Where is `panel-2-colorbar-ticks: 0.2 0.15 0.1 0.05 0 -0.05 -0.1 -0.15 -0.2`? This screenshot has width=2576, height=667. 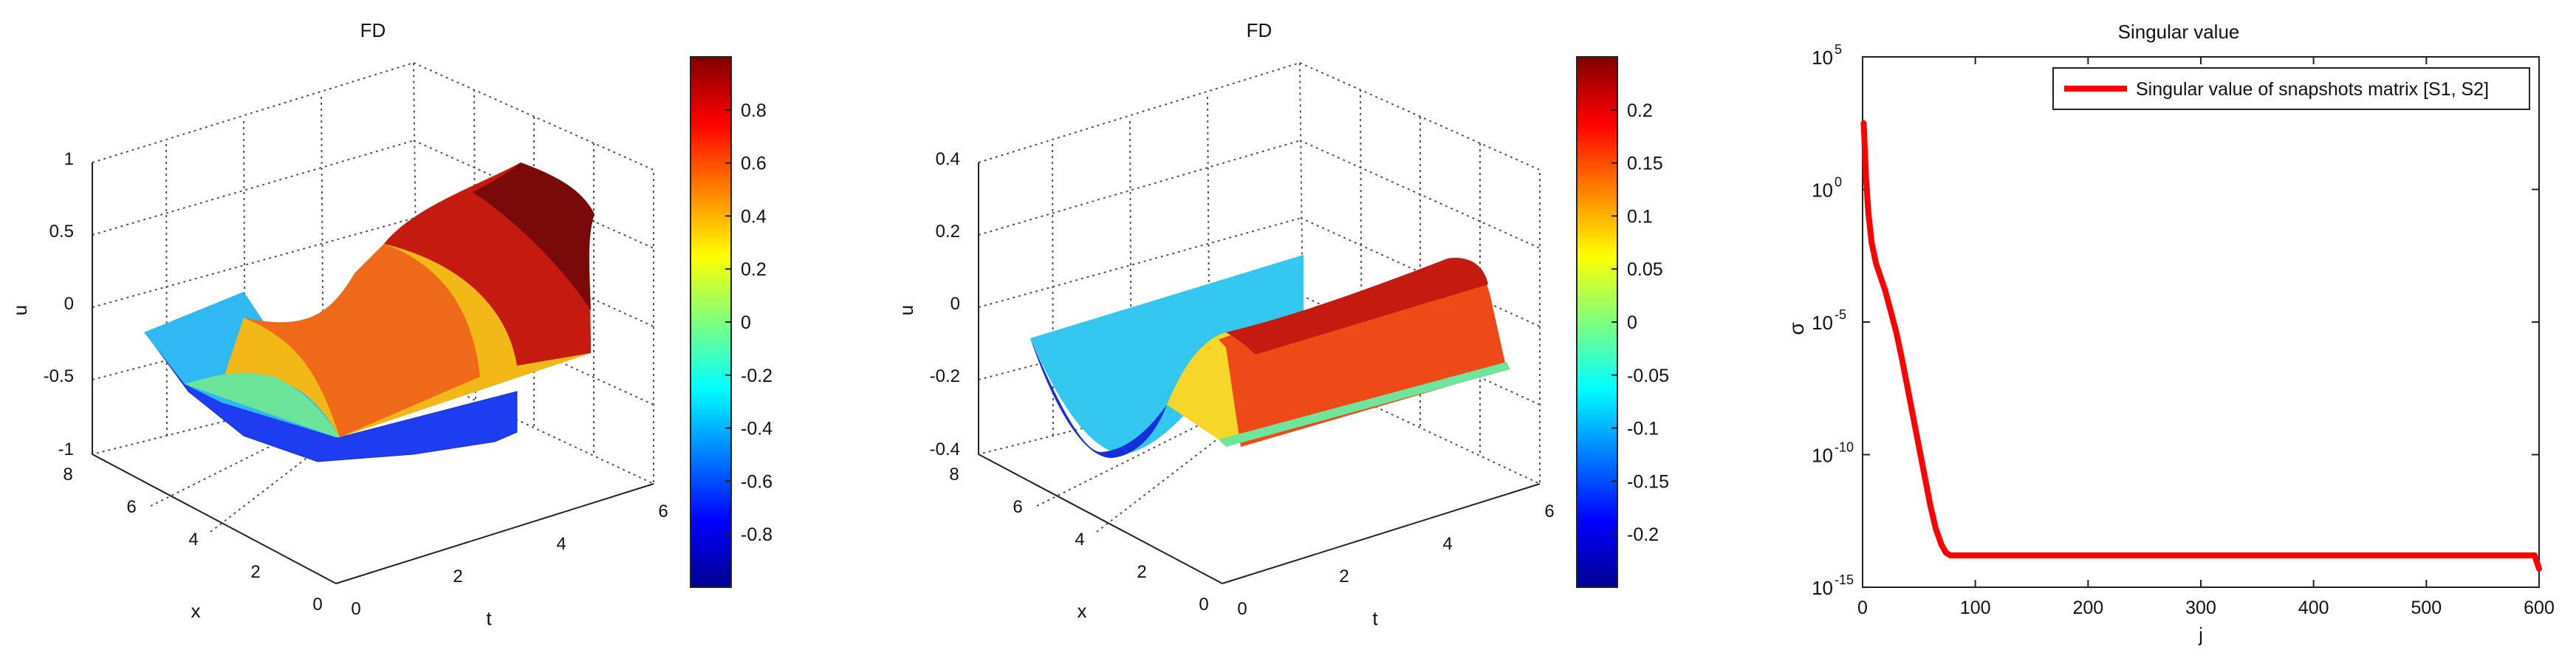 panel-2-colorbar-ticks: 0.2 0.15 0.1 0.05 0 -0.05 -0.1 -0.15 -0.2 is located at coordinates (1640, 322).